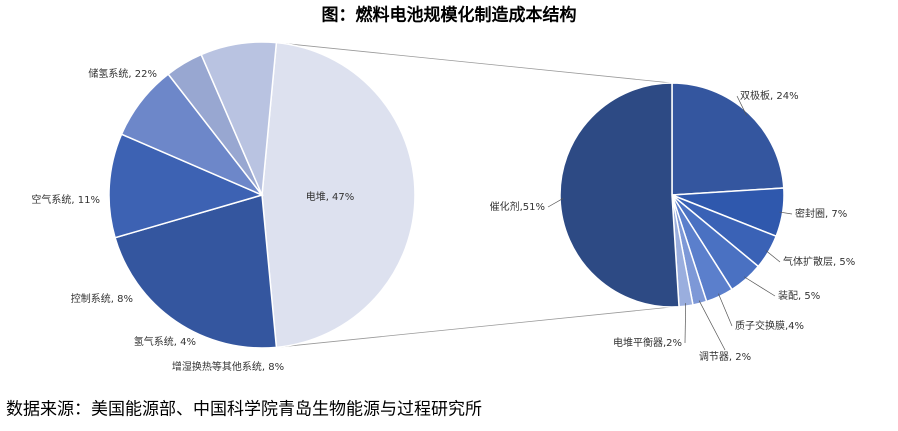 The height and width of the screenshot is (431, 898). What do you see at coordinates (449, 15) in the screenshot?
I see `chart-title: 图：燃料电池规模化制造成本结构` at bounding box center [449, 15].